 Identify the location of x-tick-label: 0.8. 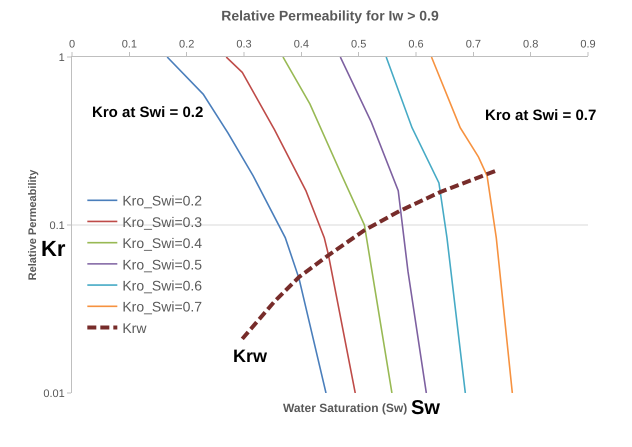
(530, 44).